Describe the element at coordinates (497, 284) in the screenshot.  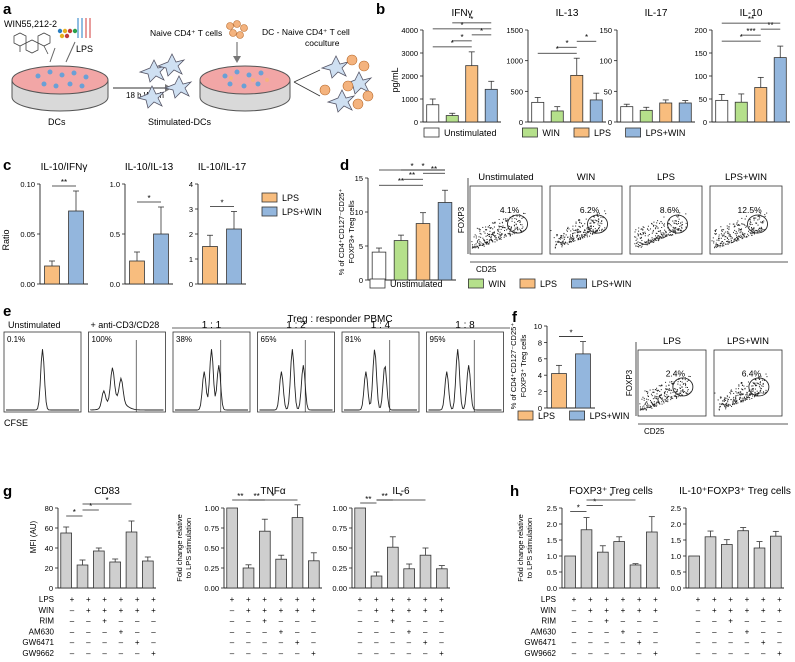
I see `legend-label: WIN` at that location.